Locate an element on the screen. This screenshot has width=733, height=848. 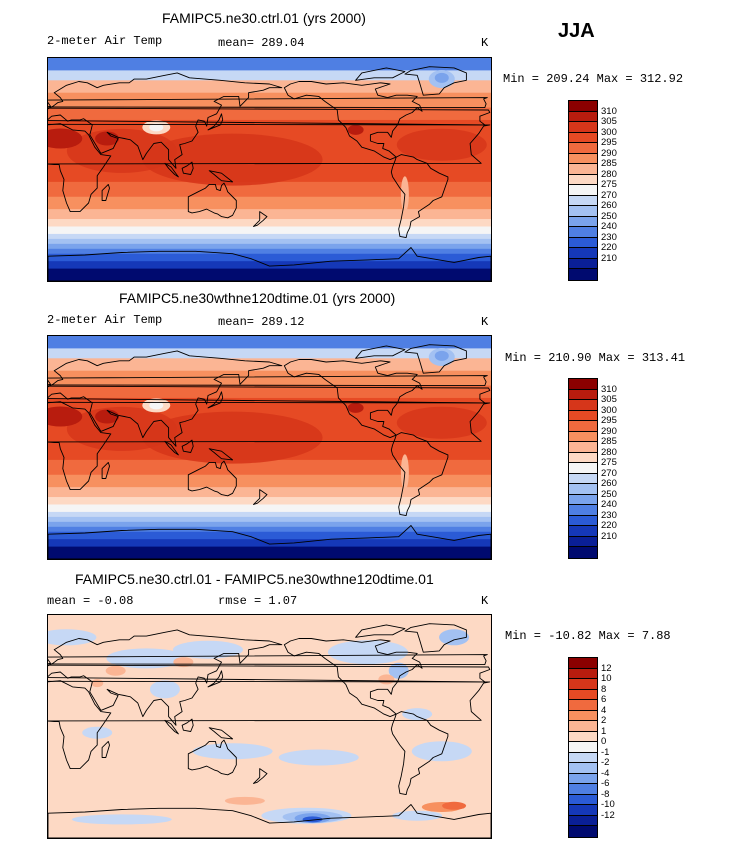
colorbar-tick-label: 250 is located at coordinates (609, 216).